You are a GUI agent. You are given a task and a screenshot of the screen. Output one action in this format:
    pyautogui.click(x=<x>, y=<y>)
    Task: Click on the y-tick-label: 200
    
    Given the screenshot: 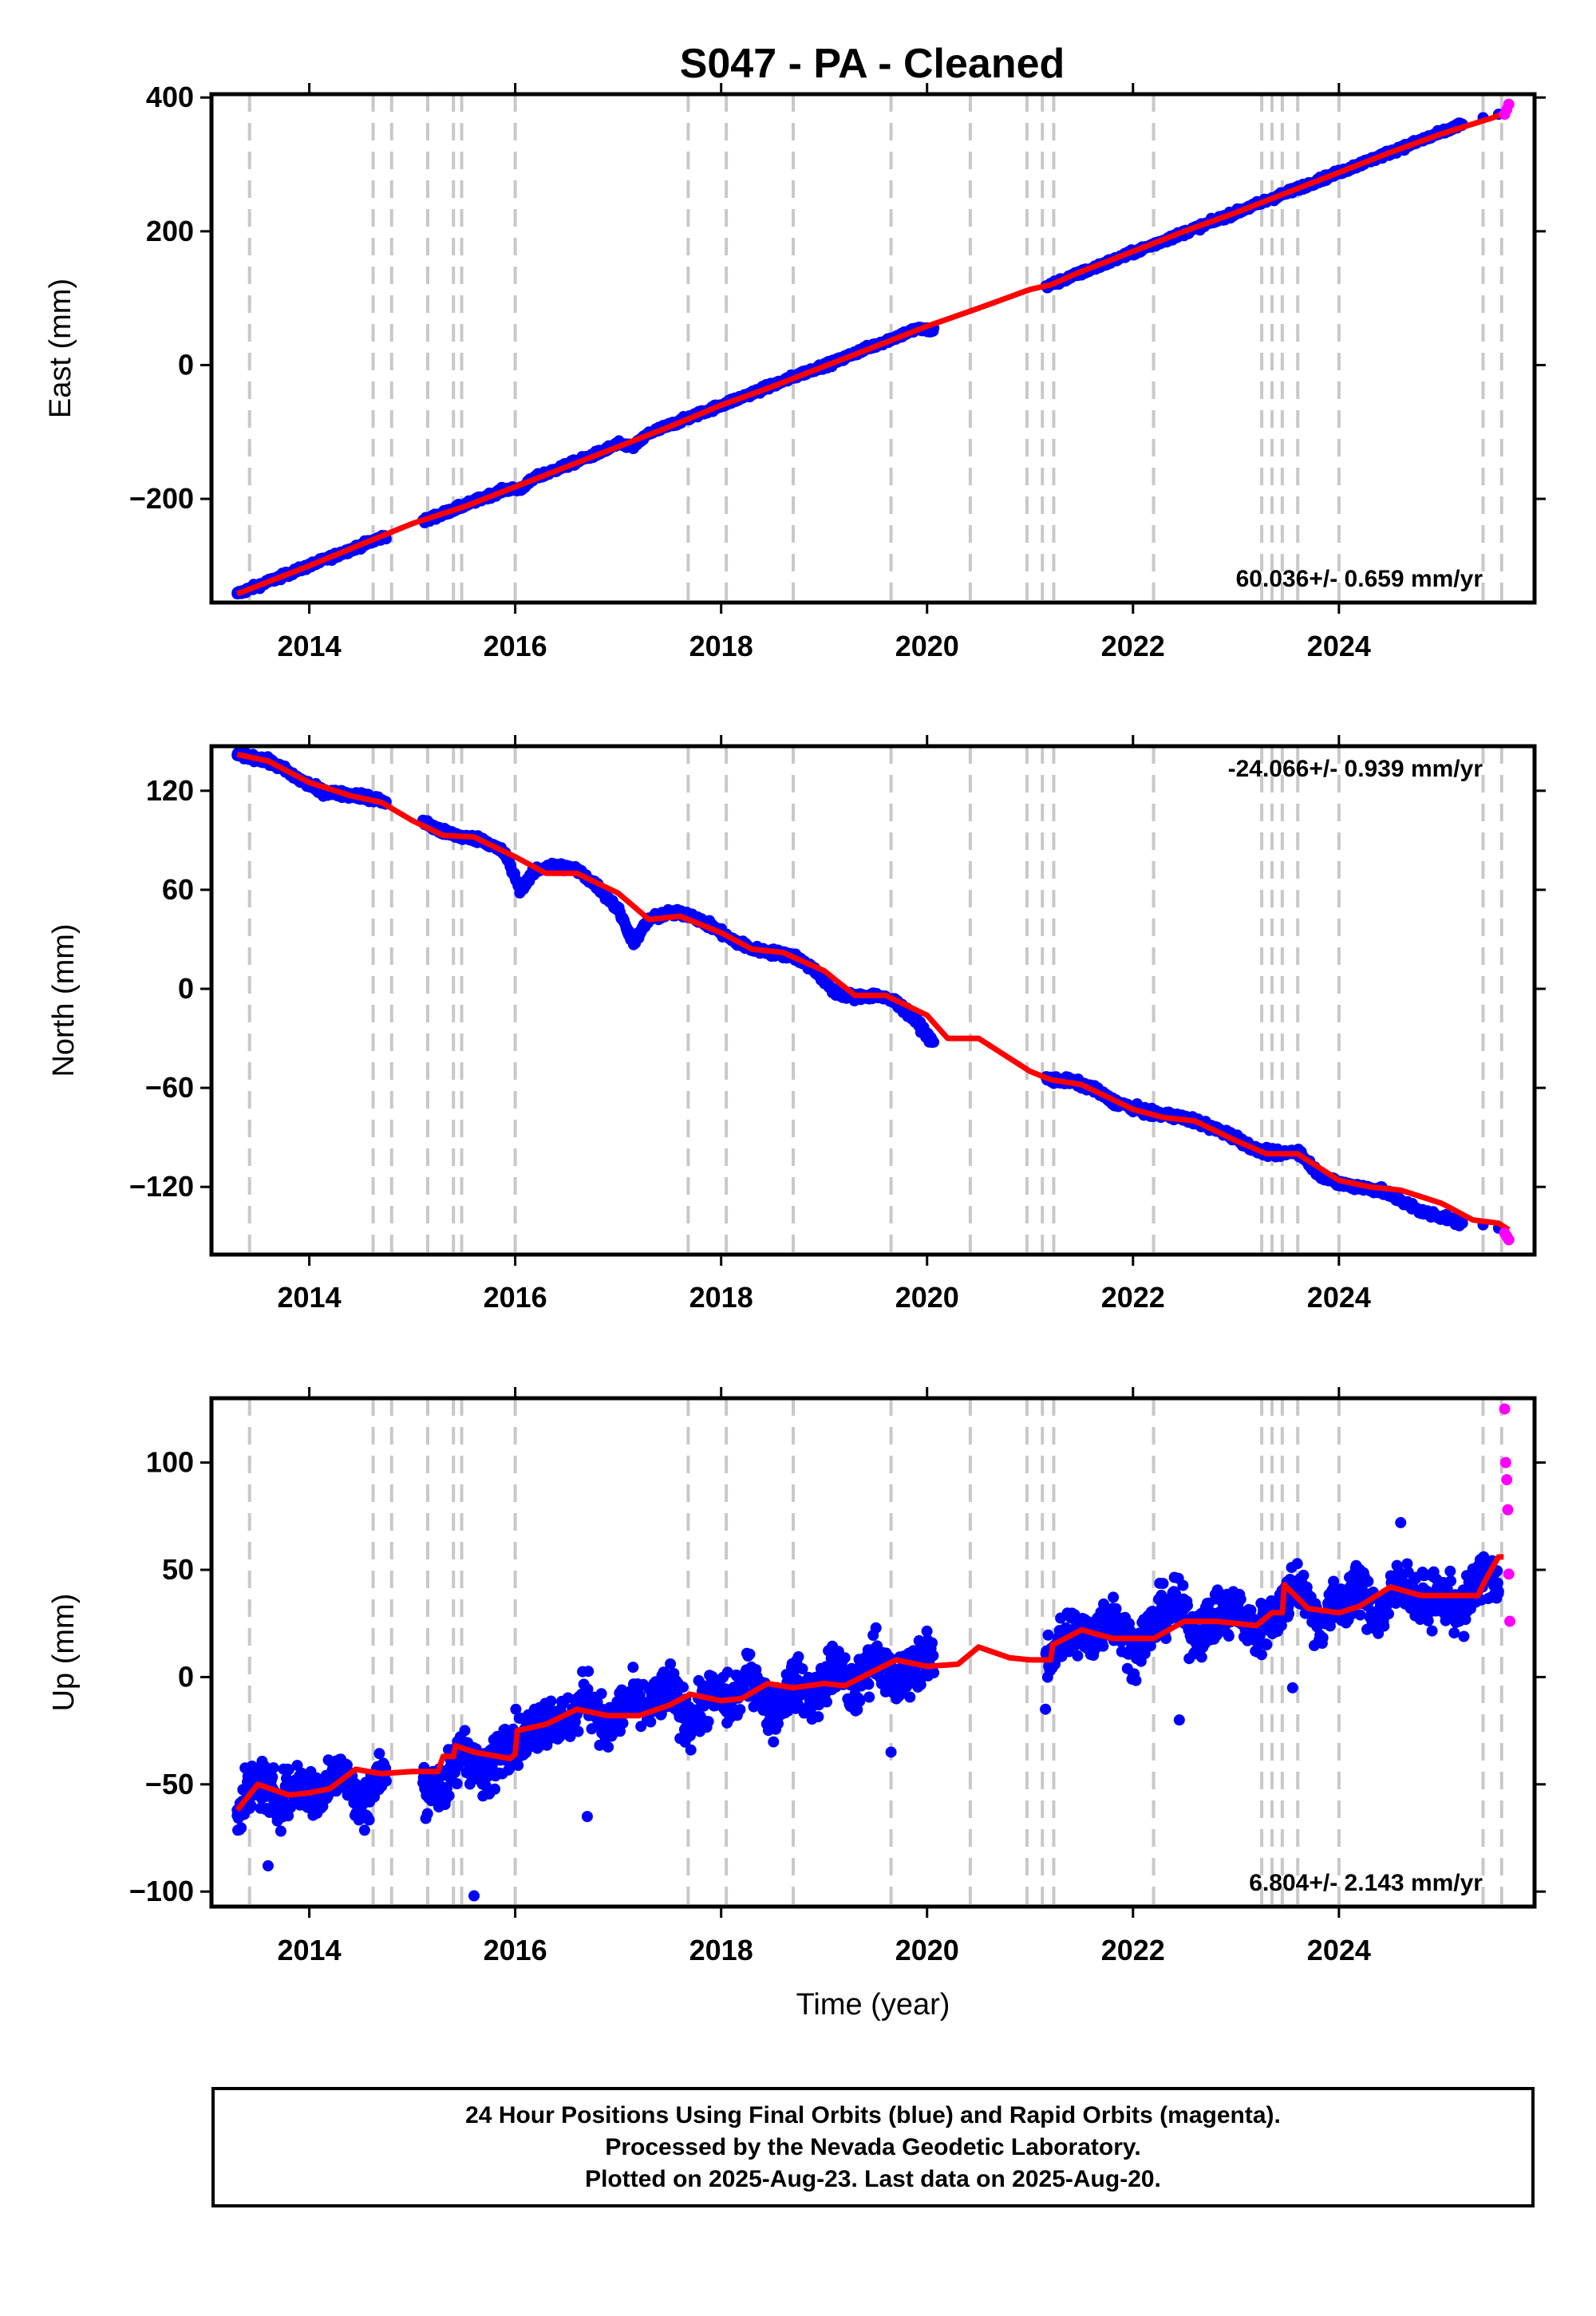 What is the action you would take?
    pyautogui.click(x=170, y=231)
    